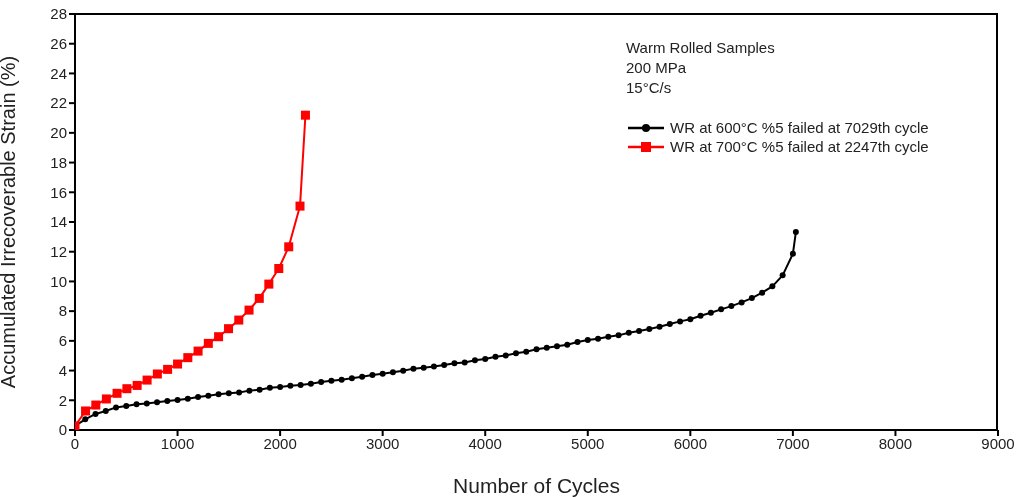 The height and width of the screenshot is (497, 1023). What do you see at coordinates (10, 222) in the screenshot?
I see `y-axis-title: Accumulated Irrecoverable Strain (%)` at bounding box center [10, 222].